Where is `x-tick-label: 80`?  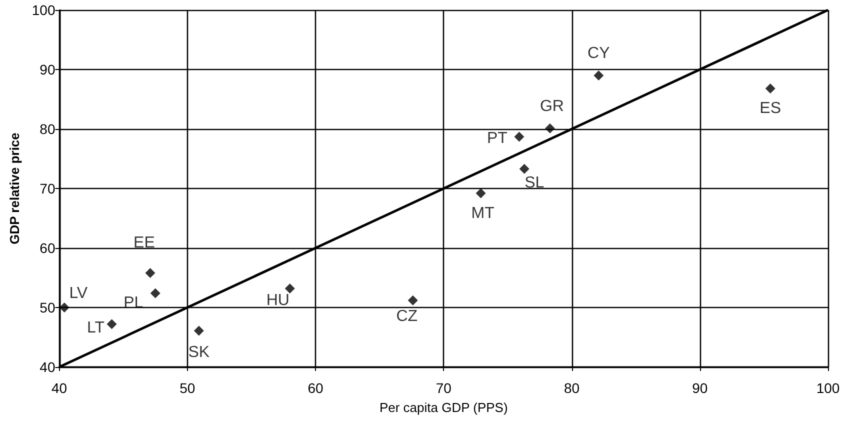
x-tick-label: 80 is located at coordinates (572, 388).